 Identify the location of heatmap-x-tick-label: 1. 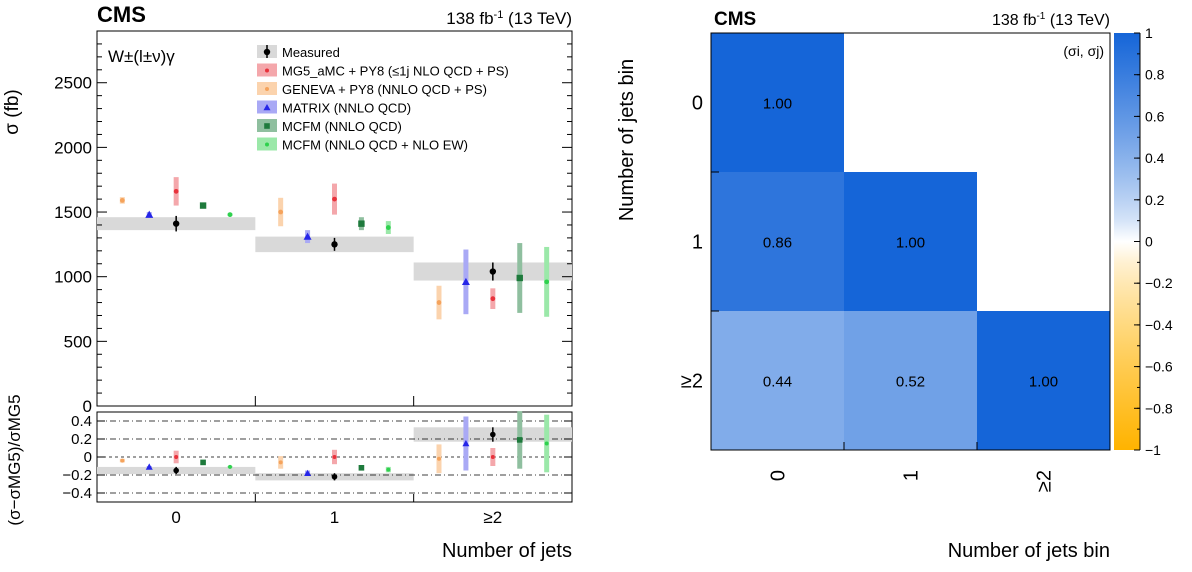
(912, 475).